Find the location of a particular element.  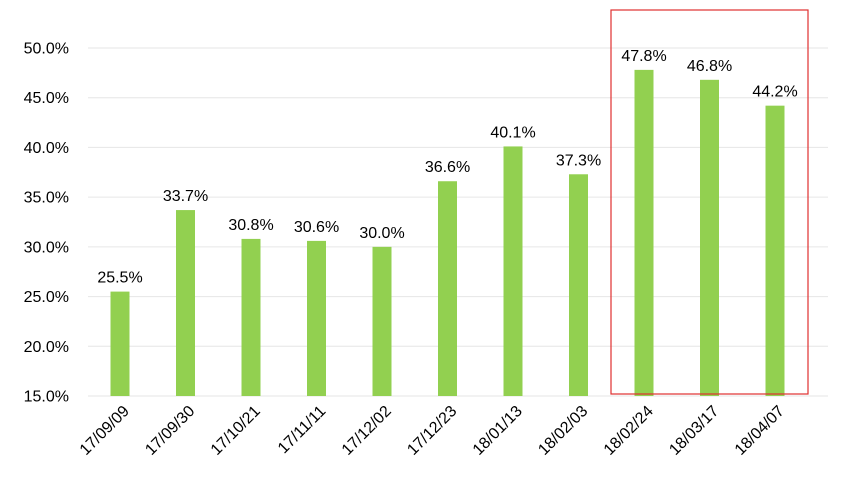

data-label: 30.8% is located at coordinates (250, 225).